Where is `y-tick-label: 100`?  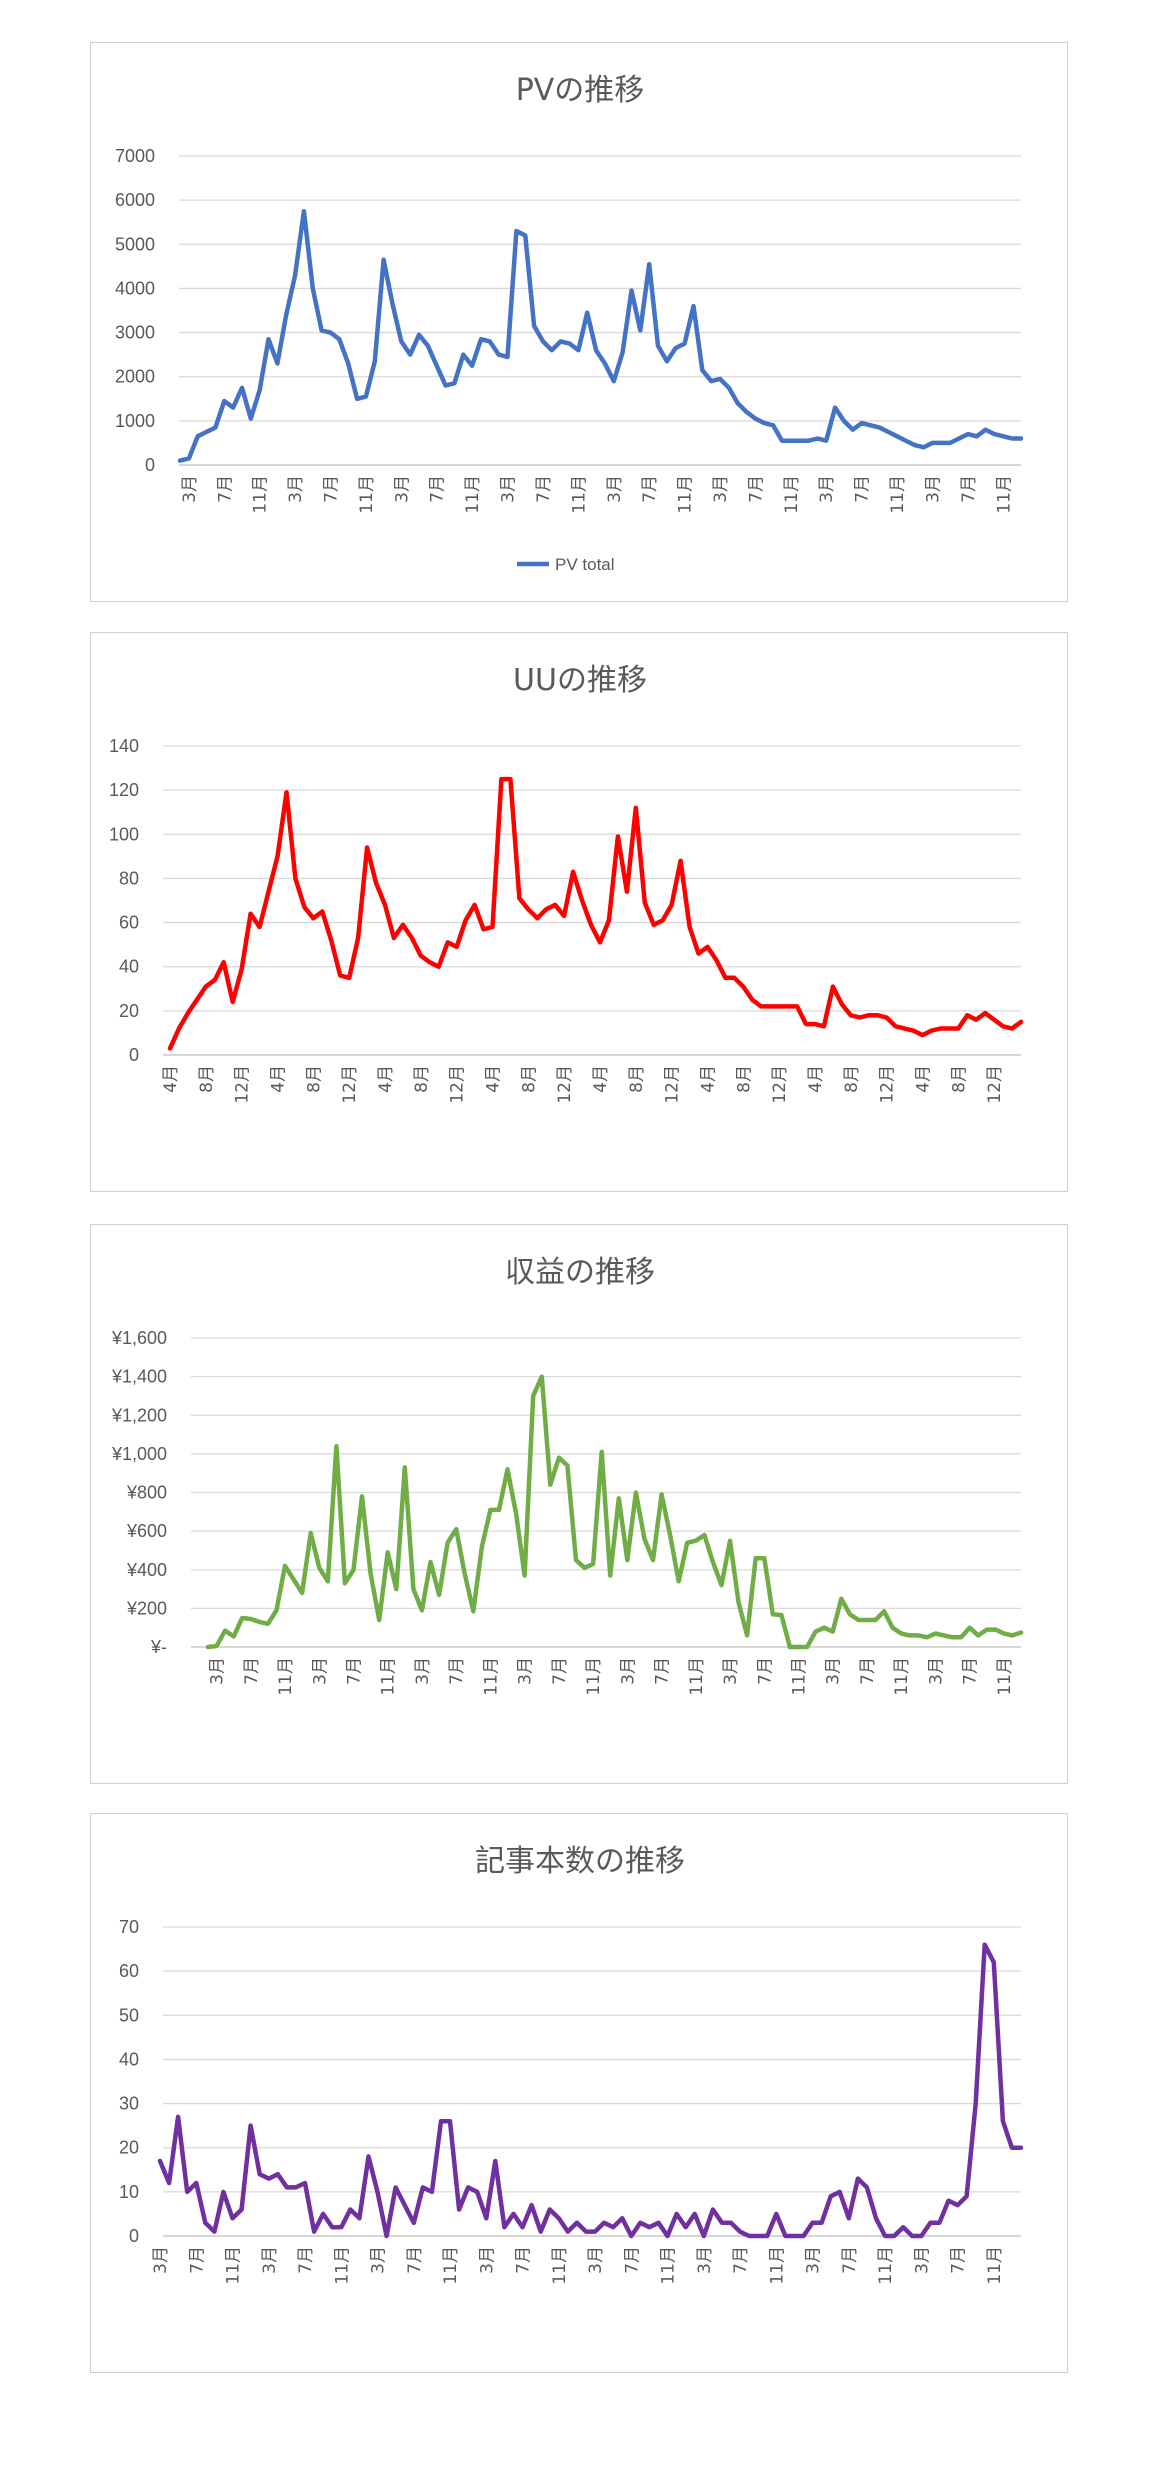 y-tick-label: 100 is located at coordinates (124, 834).